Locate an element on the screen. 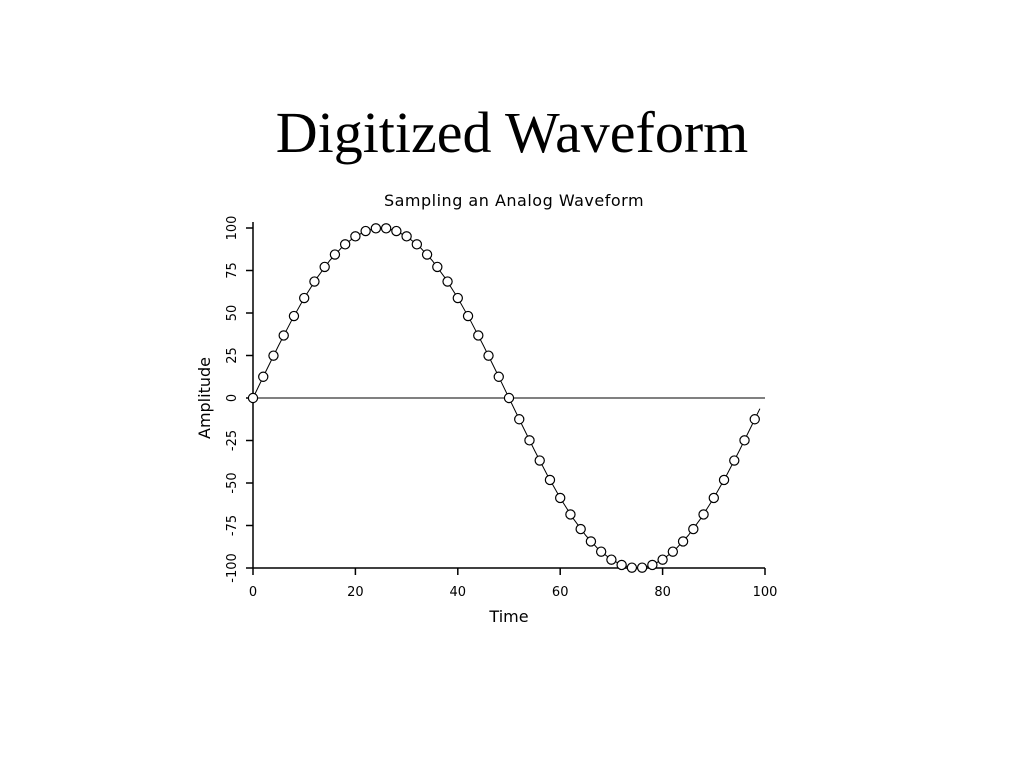  y-tick-label: 25 is located at coordinates (232, 355).